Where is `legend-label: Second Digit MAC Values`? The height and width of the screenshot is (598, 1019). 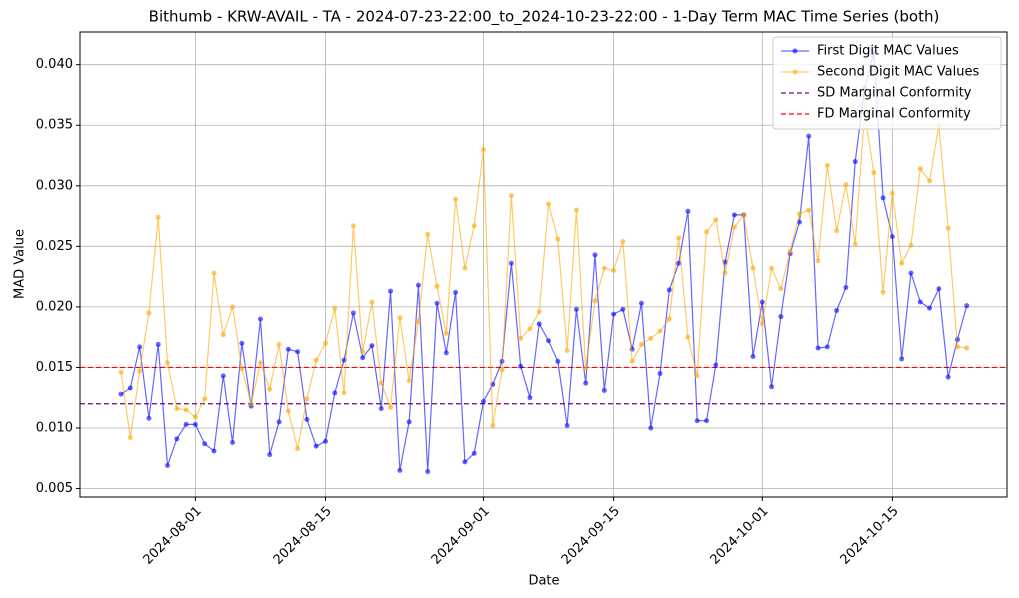
legend-label: Second Digit MAC Values is located at coordinates (898, 72).